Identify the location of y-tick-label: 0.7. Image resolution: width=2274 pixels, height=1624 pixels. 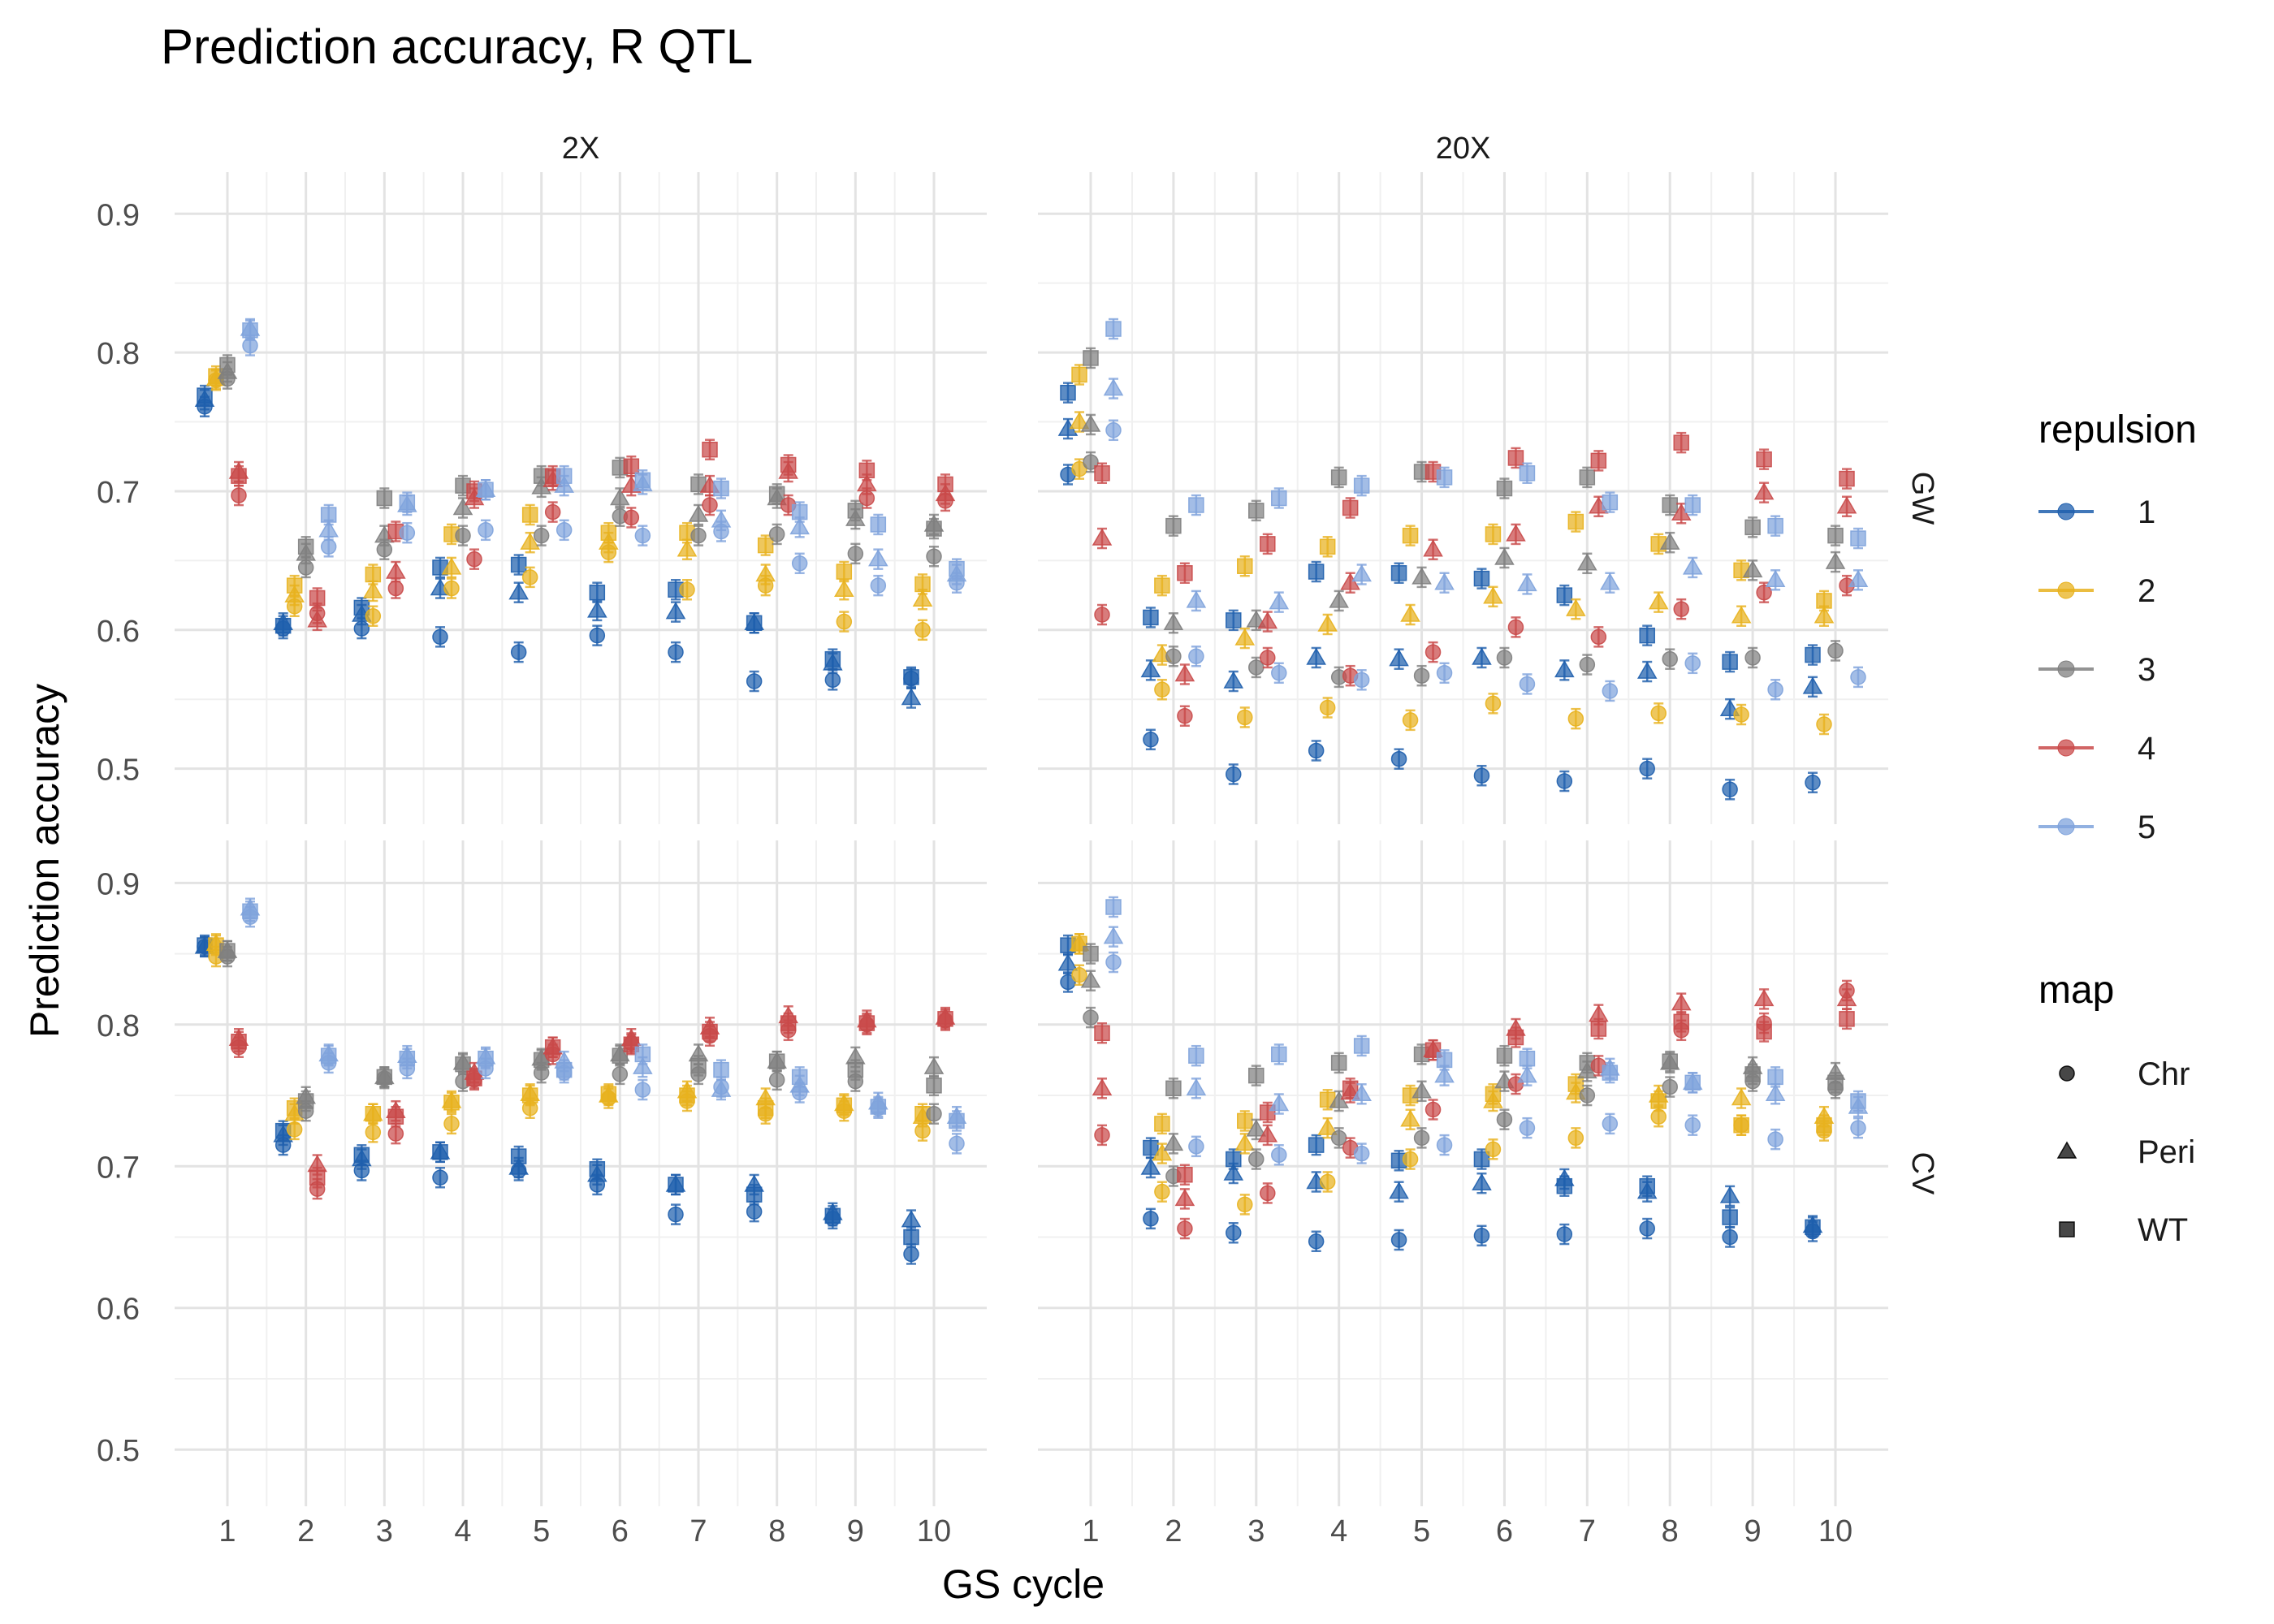
(119, 1168).